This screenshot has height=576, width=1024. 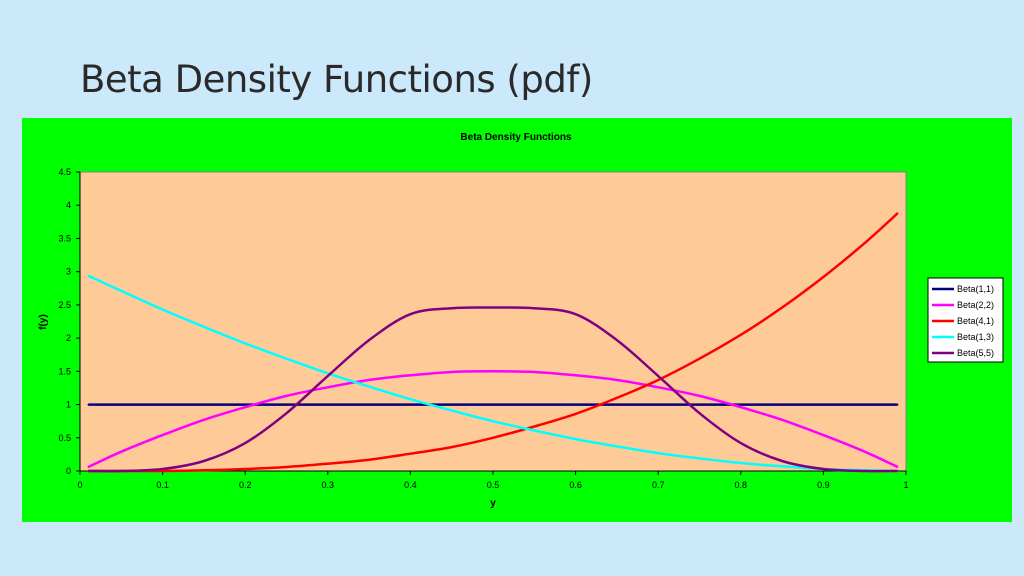 What do you see at coordinates (68, 471) in the screenshot?
I see `y-tick-label: 0` at bounding box center [68, 471].